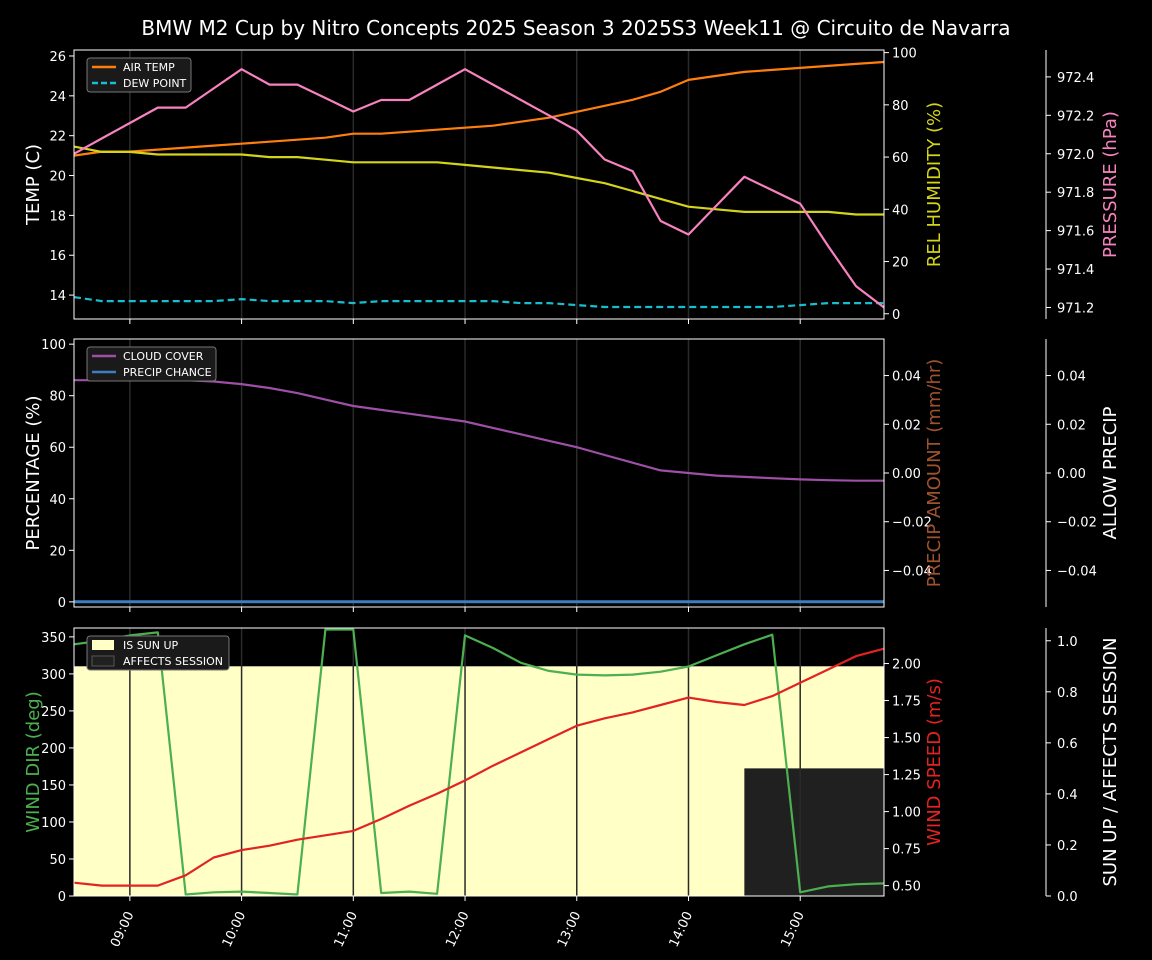 The height and width of the screenshot is (960, 1152). Describe the element at coordinates (53, 786) in the screenshot. I see `tick-label-left: 150` at that location.